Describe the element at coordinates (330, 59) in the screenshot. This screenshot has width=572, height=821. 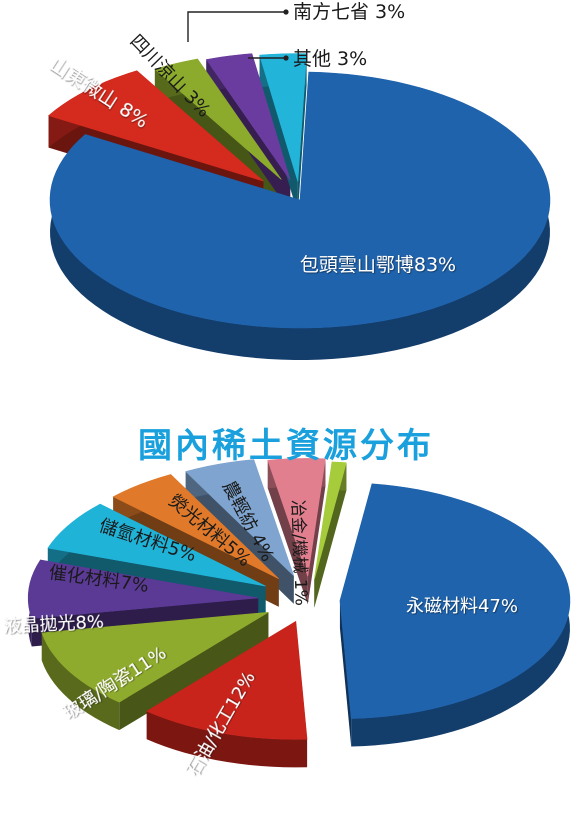
I see `data-label-other: 其他 3%` at that location.